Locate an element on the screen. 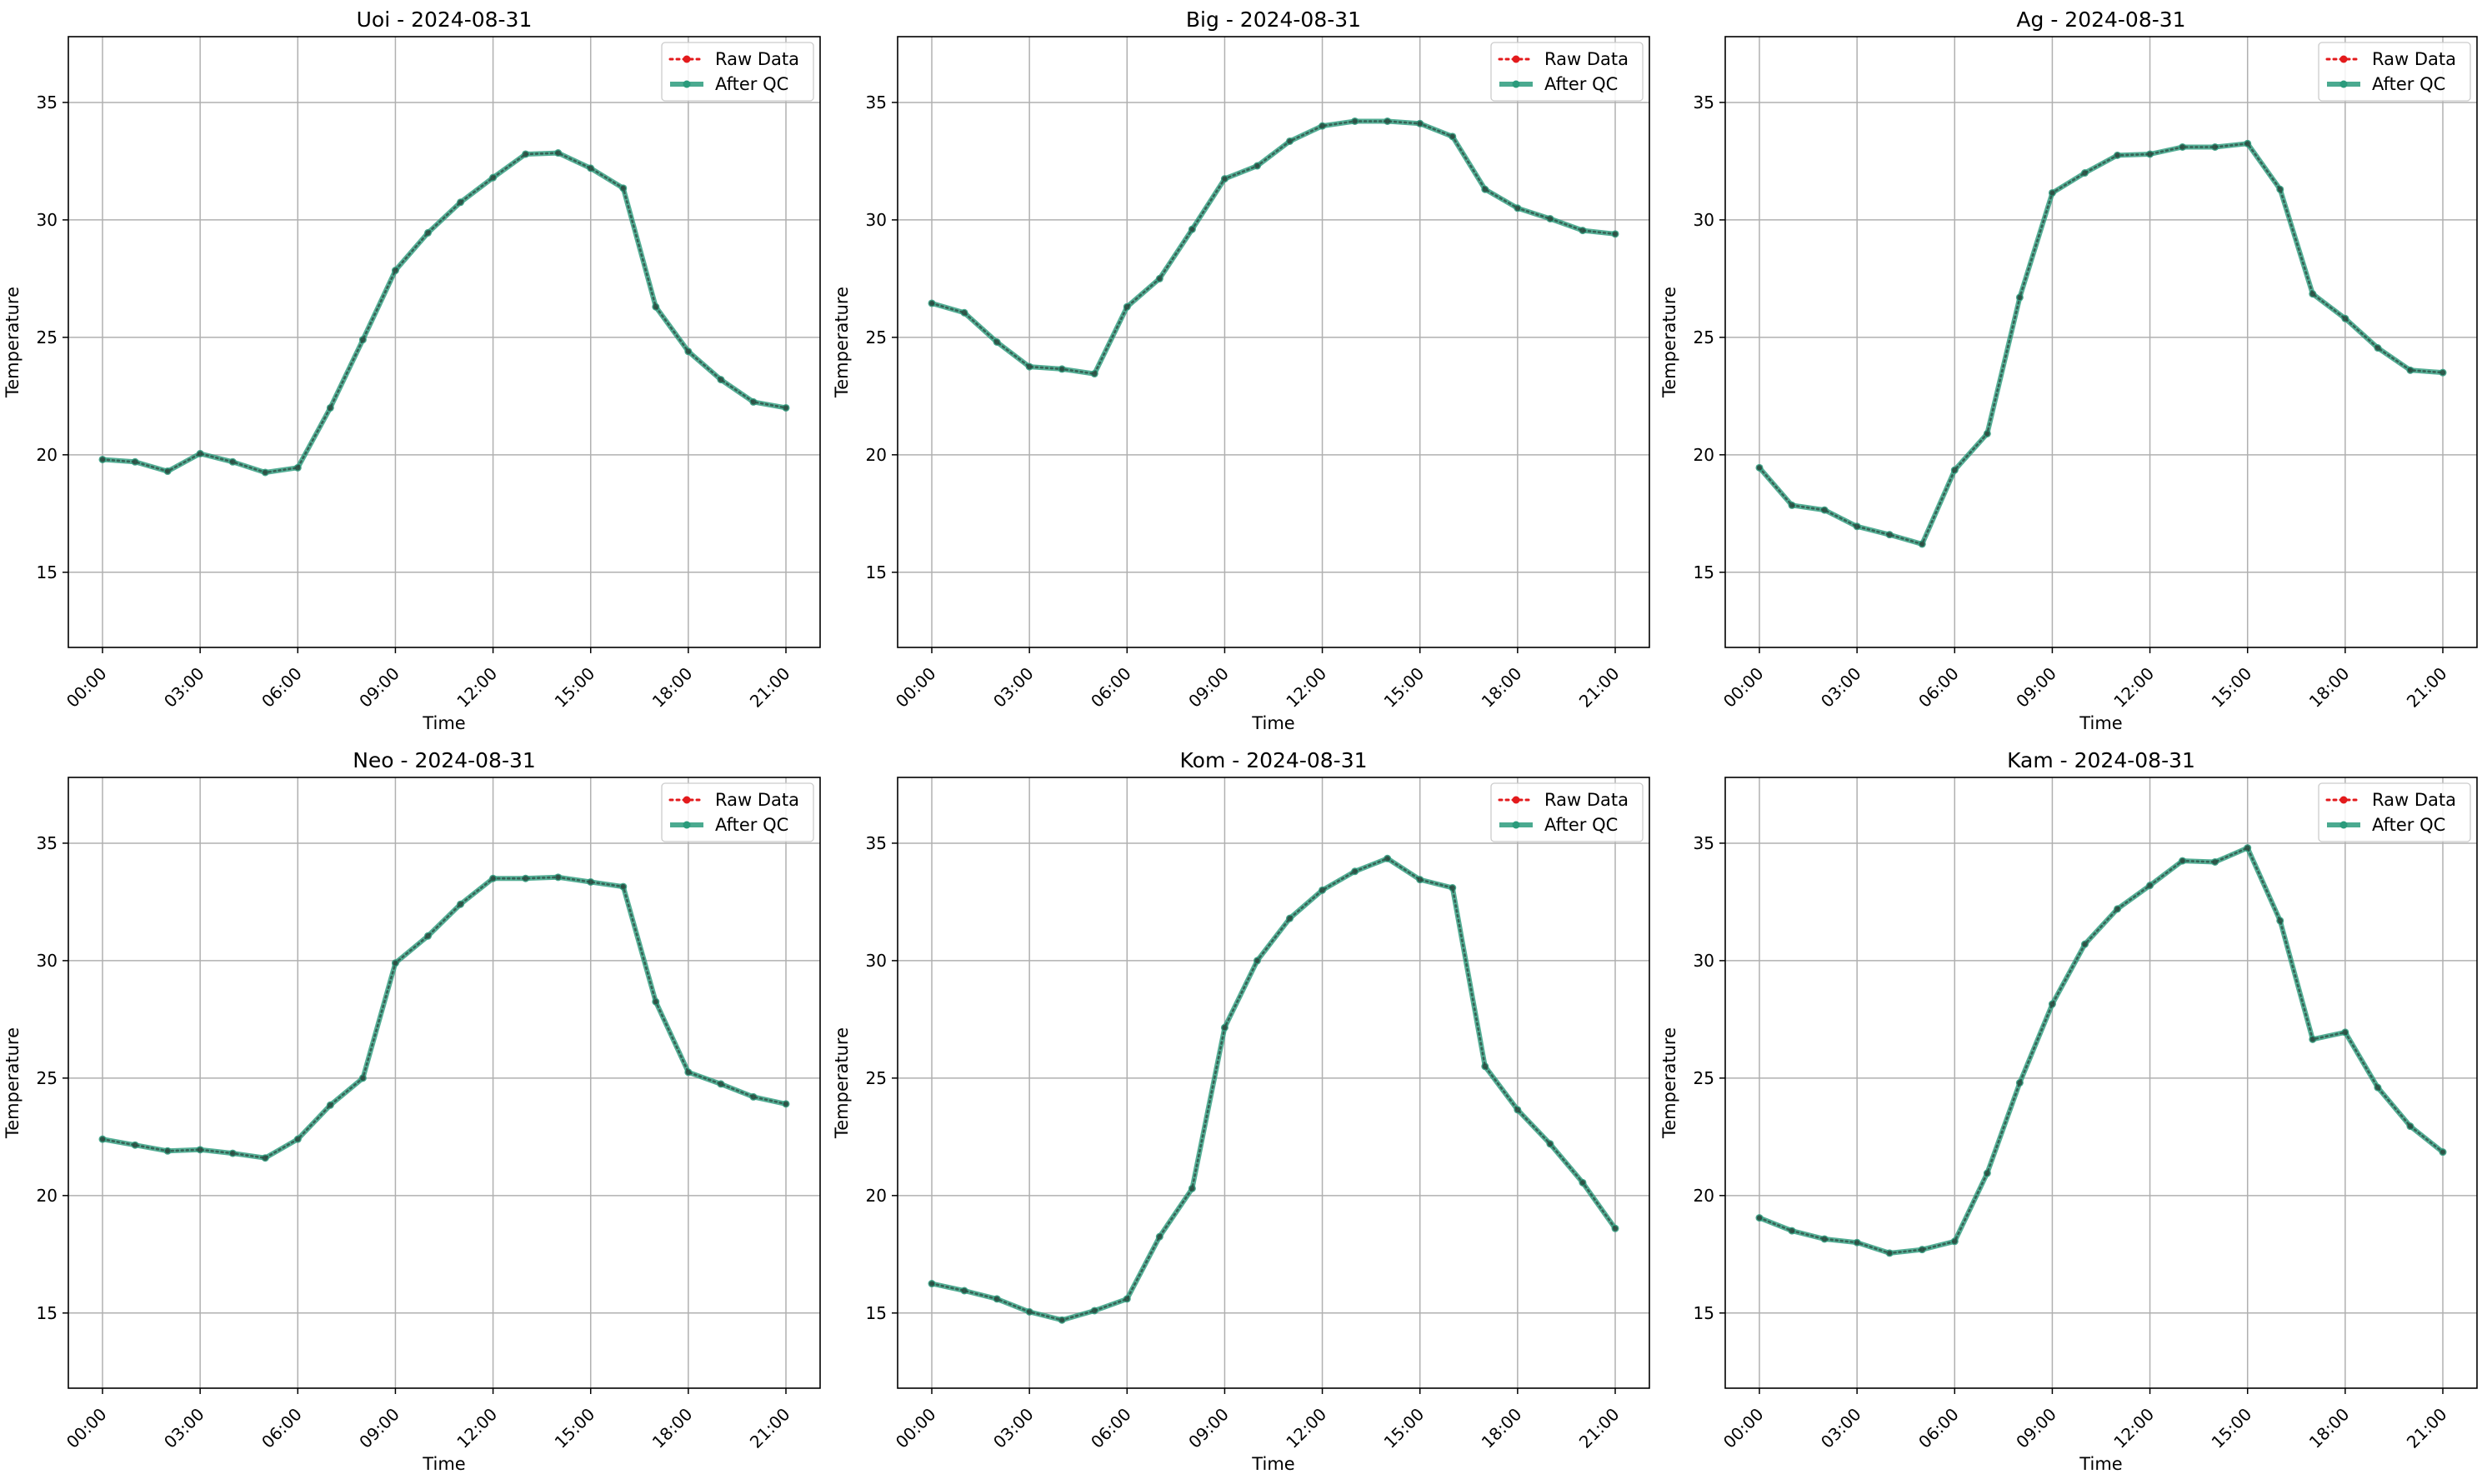 The width and height of the screenshot is (2487, 1484). legend-after-qc-label: After QC is located at coordinates (751, 84).